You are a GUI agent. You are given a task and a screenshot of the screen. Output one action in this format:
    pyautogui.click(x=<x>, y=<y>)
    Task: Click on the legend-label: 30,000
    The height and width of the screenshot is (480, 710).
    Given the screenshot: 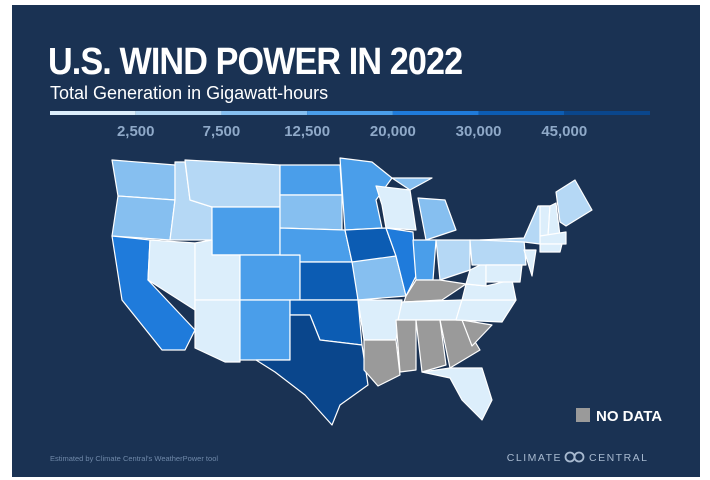 What is the action you would take?
    pyautogui.click(x=479, y=131)
    